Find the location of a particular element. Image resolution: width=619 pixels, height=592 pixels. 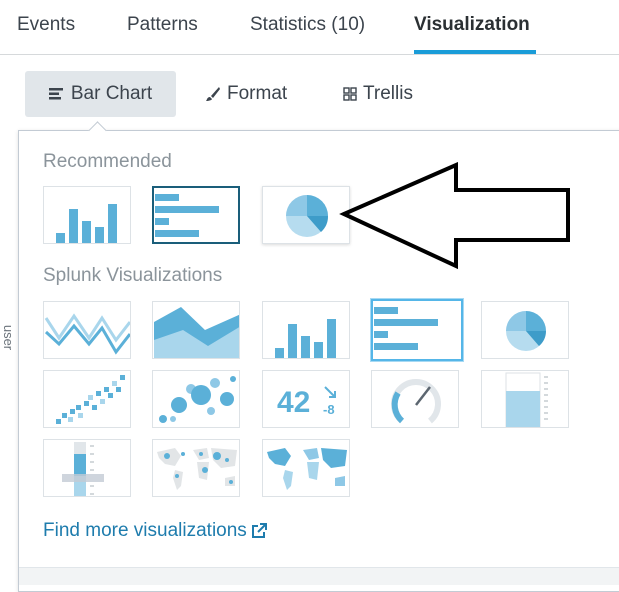

choropleth-map-tile is located at coordinates (306, 468).